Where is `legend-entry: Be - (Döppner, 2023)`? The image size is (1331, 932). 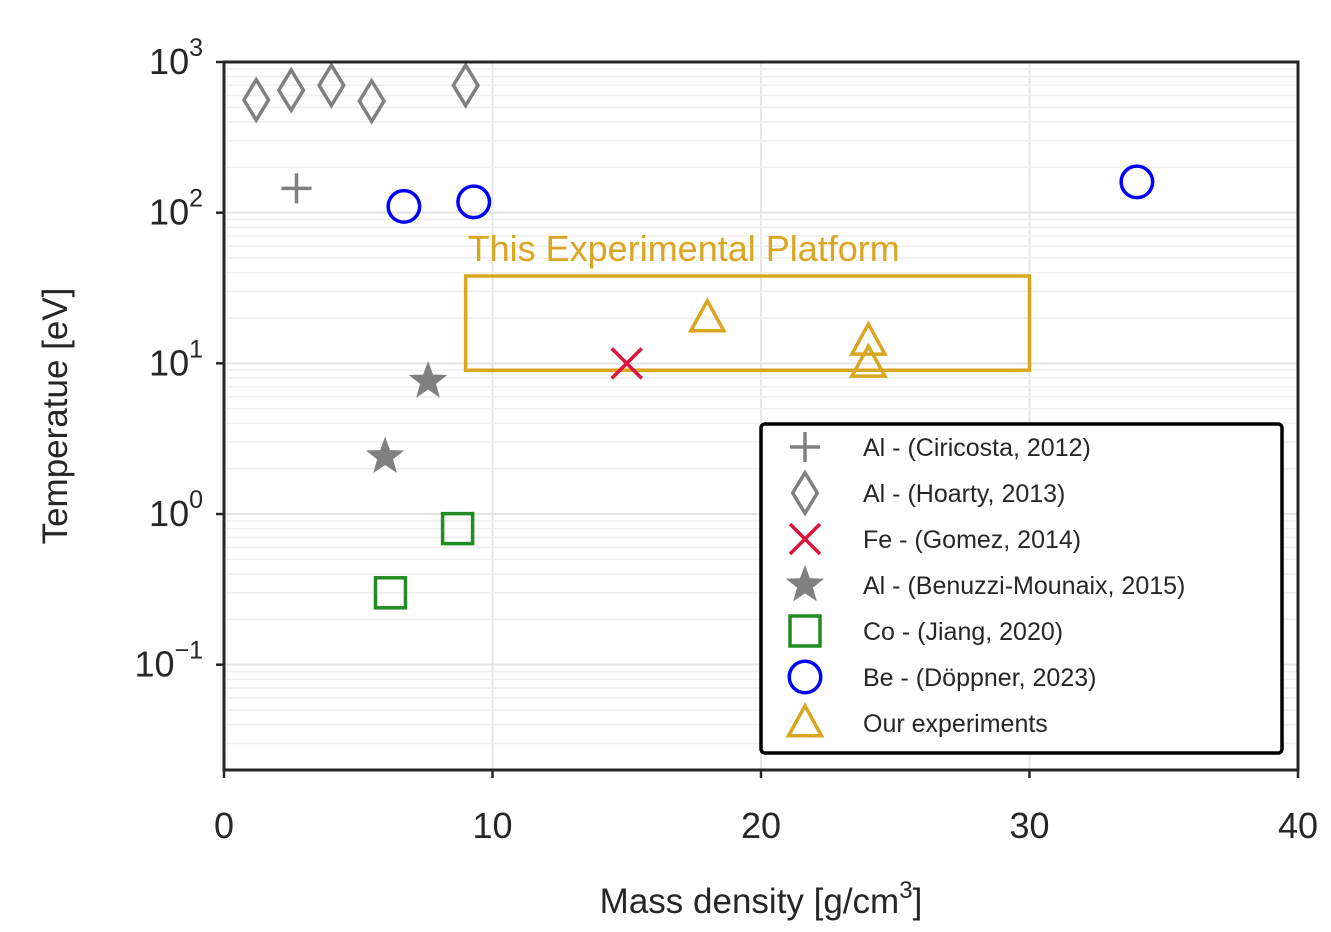 legend-entry: Be - (Döppner, 2023) is located at coordinates (941, 677).